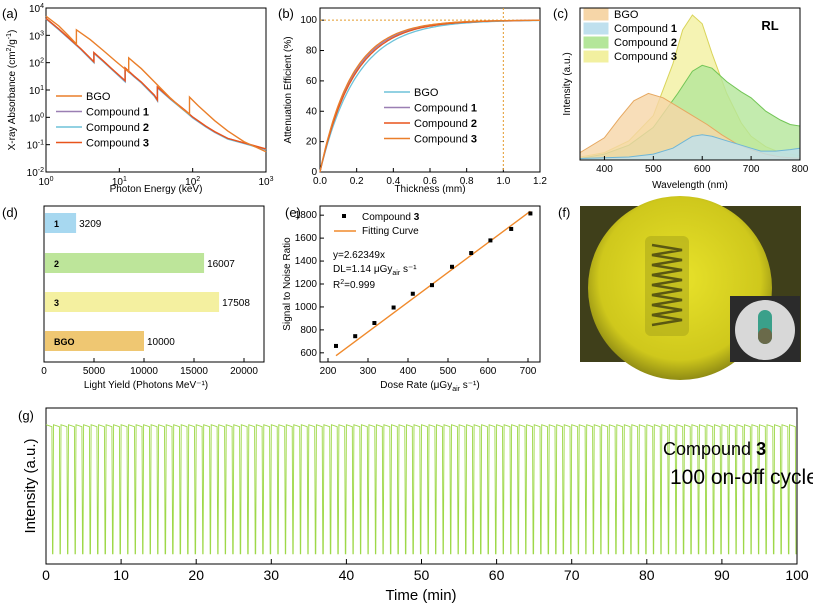 Image resolution: width=813 pixels, height=605 pixels. I want to click on bar-category-label-d-3: BGO, so click(64, 342).